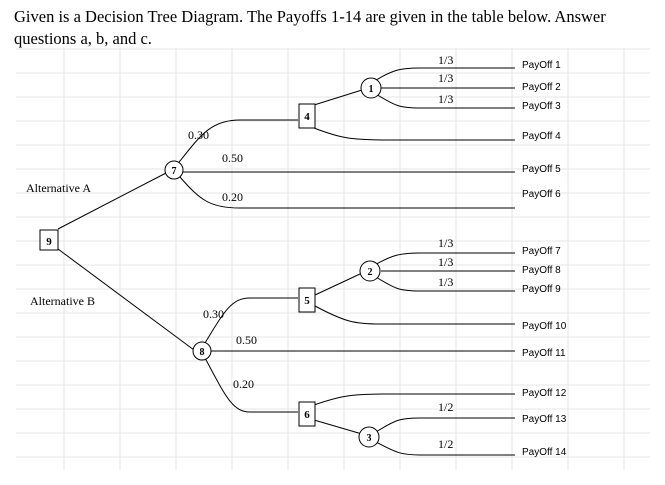 Image resolution: width=665 pixels, height=485 pixels. I want to click on payoff-label: PayOff 9, so click(541, 289).